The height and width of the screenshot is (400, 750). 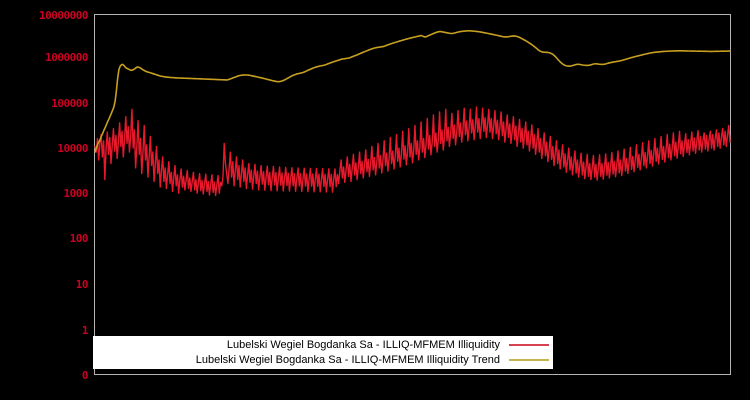 What do you see at coordinates (79, 238) in the screenshot?
I see `y-axis-tick-label: 100` at bounding box center [79, 238].